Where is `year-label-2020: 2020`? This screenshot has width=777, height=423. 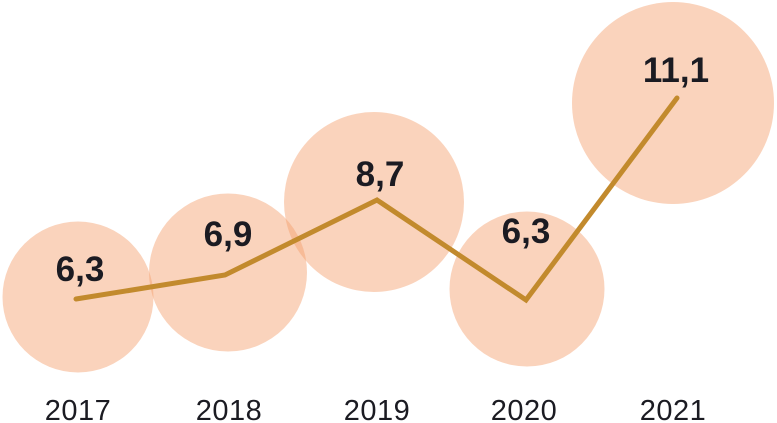 year-label-2020: 2020 is located at coordinates (524, 409).